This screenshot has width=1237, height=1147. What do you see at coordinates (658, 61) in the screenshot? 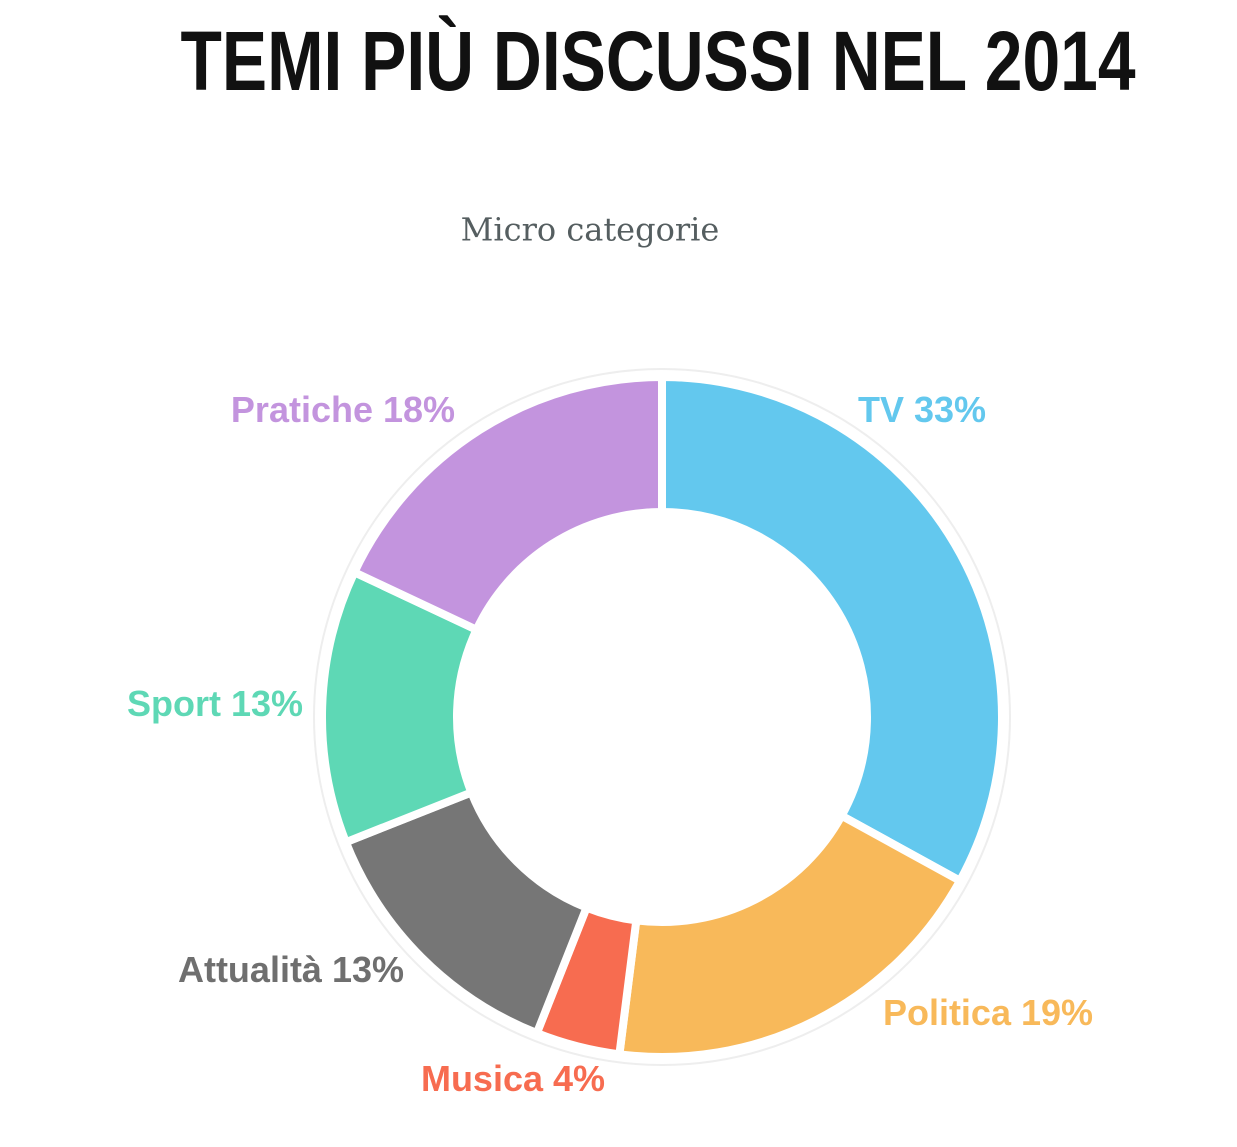
I see `chart-title: TEMI PIÙ DISCUSSI NEL 2014` at bounding box center [658, 61].